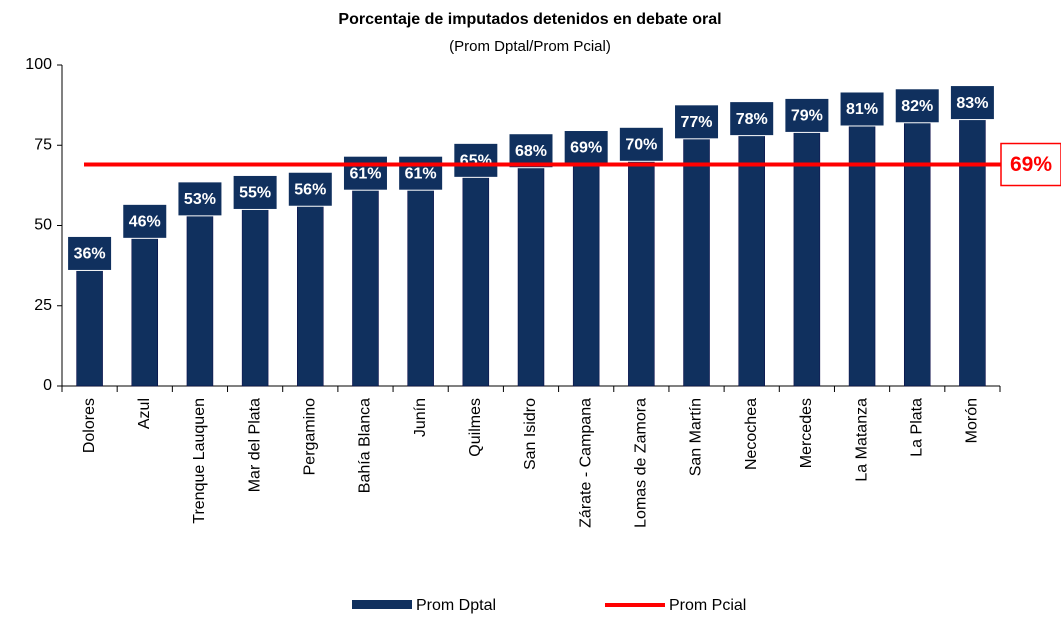  What do you see at coordinates (586, 148) in the screenshot?
I see `data-label: 69%` at bounding box center [586, 148].